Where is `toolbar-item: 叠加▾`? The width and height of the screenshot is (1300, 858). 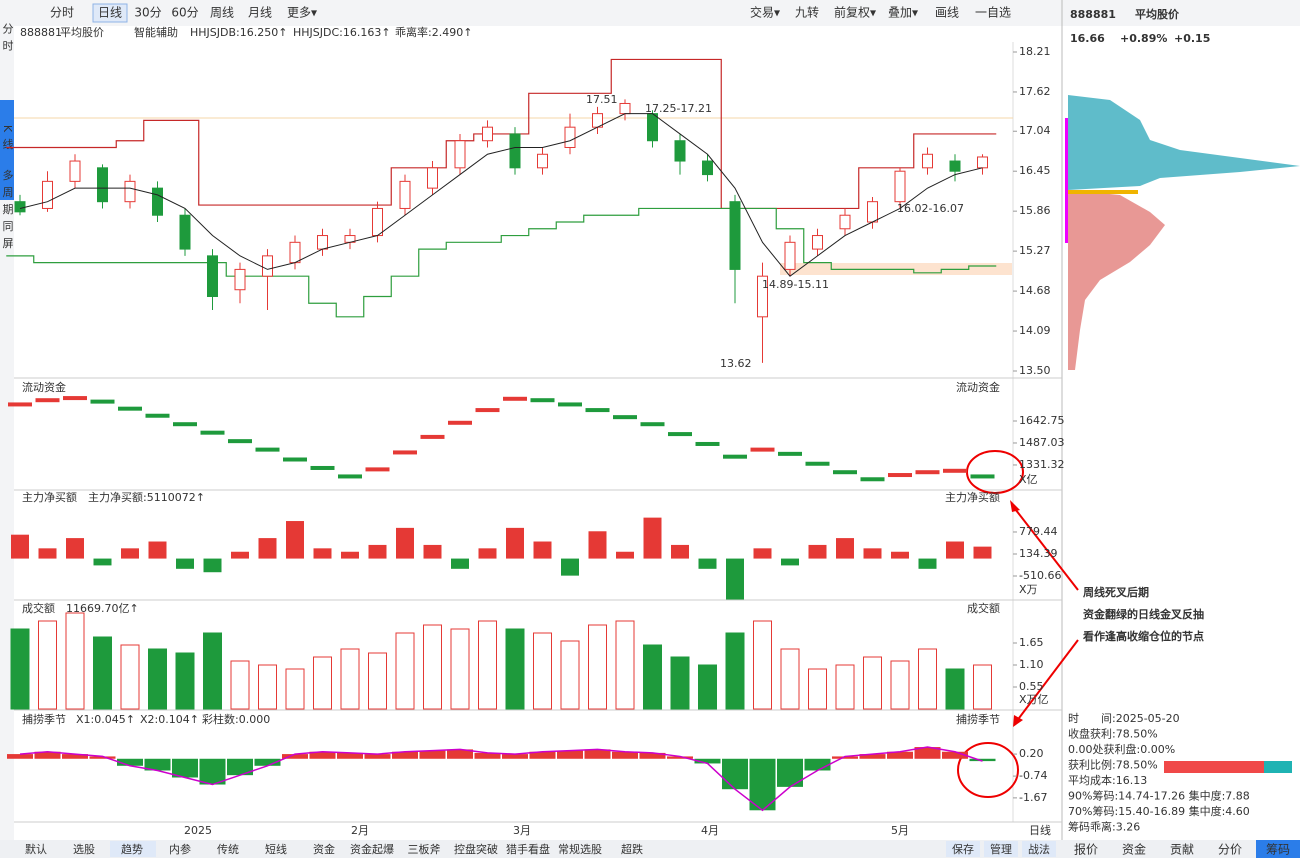 toolbar-item: 叠加▾ is located at coordinates (903, 13).